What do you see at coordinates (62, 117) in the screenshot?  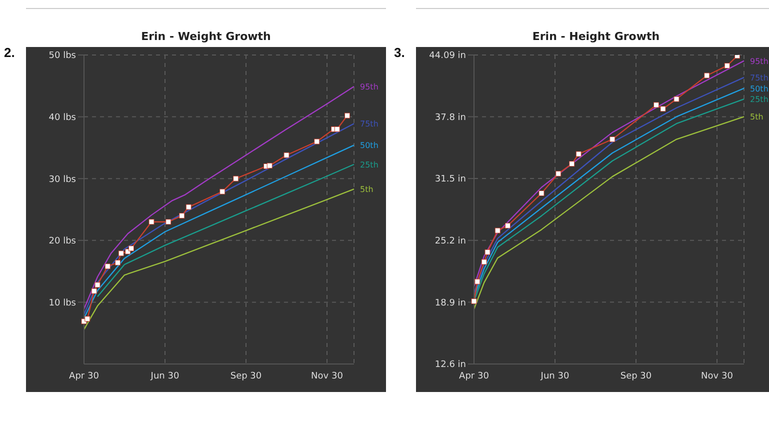 I see `y-tick-label: 40 lbs` at bounding box center [62, 117].